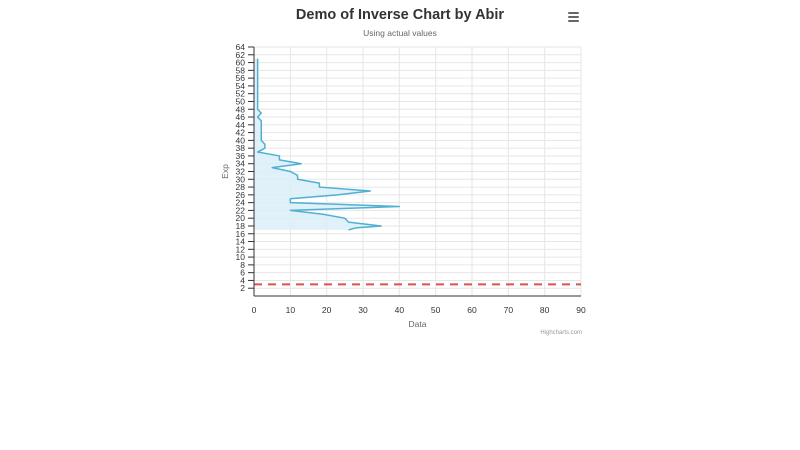 The width and height of the screenshot is (800, 450). What do you see at coordinates (509, 310) in the screenshot?
I see `x-tick-label: 70` at bounding box center [509, 310].